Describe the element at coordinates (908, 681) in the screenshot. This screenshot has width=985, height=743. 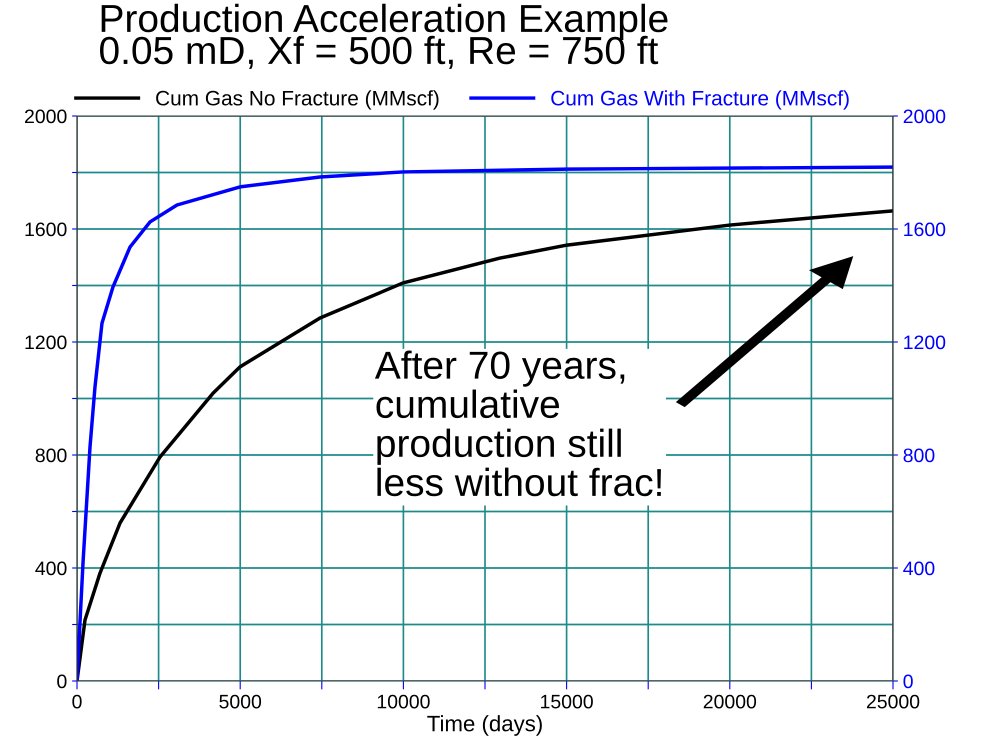
I see `y2-tick-label: 0` at that location.